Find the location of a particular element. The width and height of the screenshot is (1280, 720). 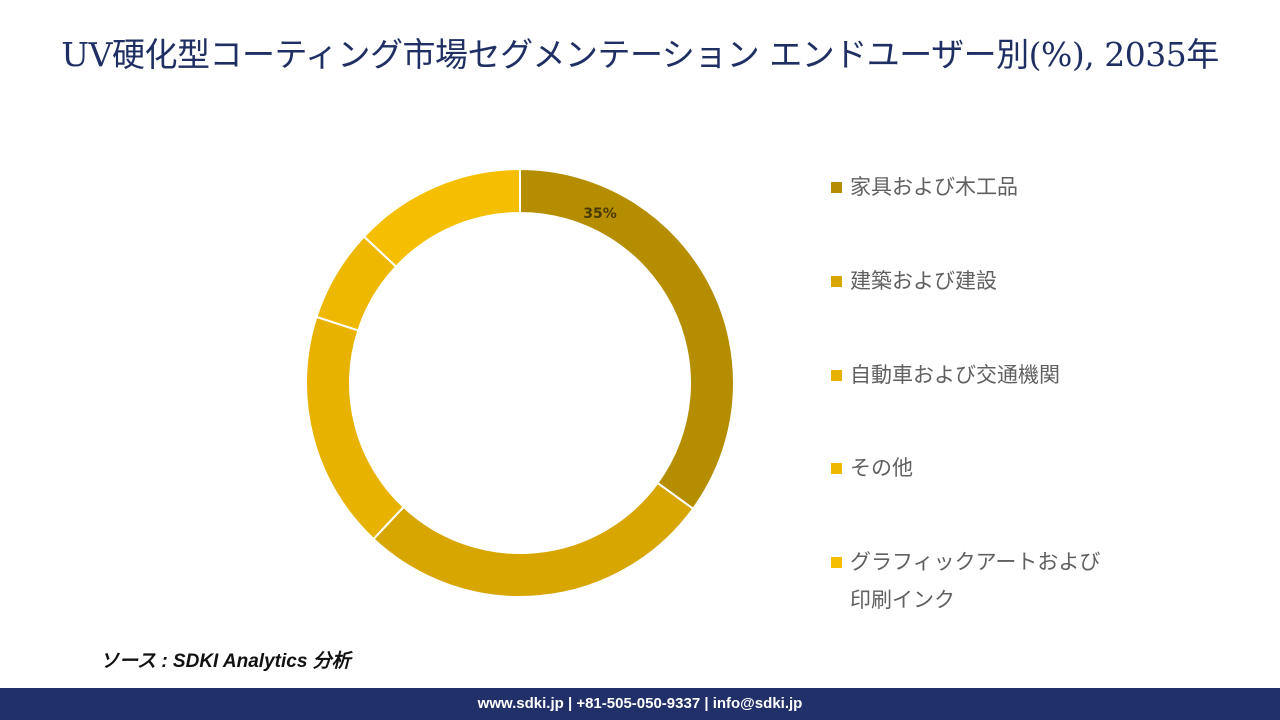

legend-item-construction: 建築および建設 is located at coordinates (975, 281).